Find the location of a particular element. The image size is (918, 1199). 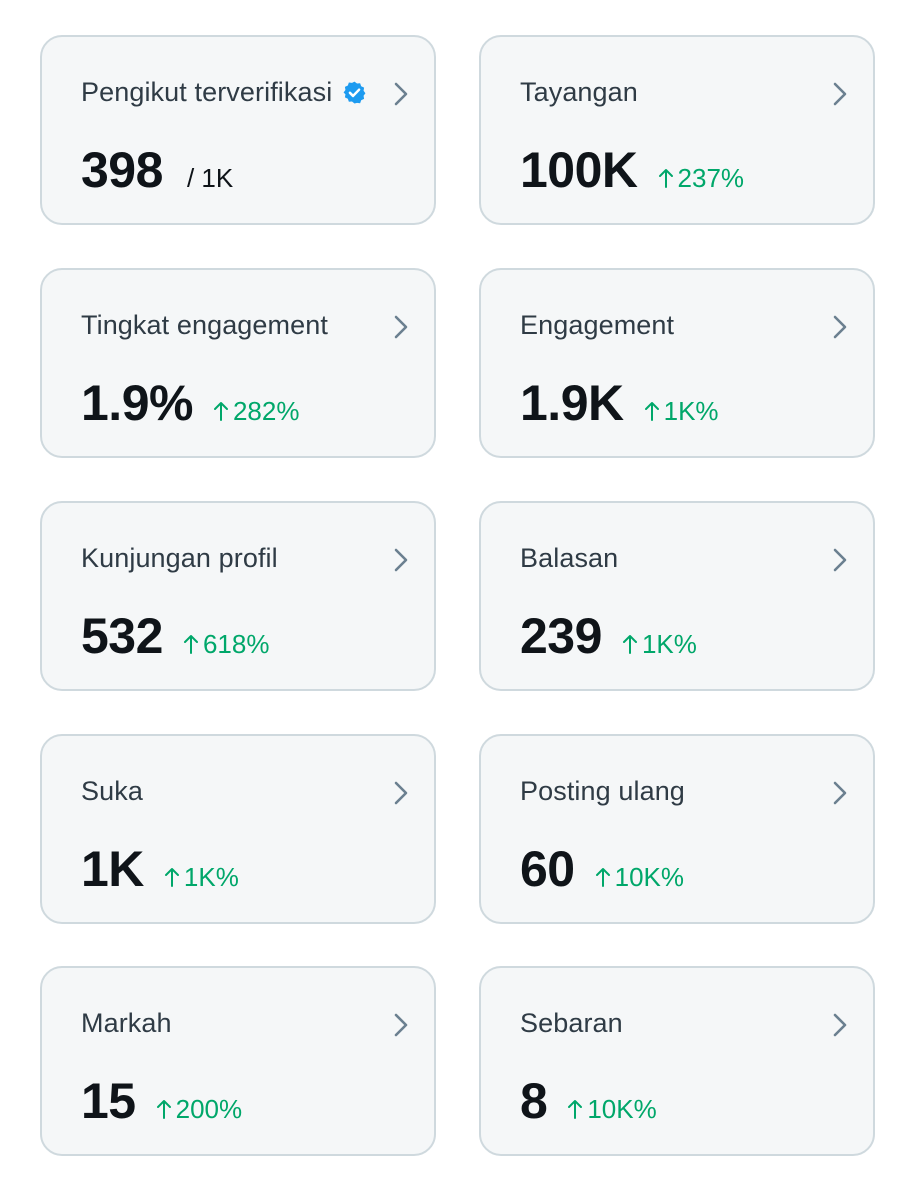

metric-value: 398 is located at coordinates (122, 170).